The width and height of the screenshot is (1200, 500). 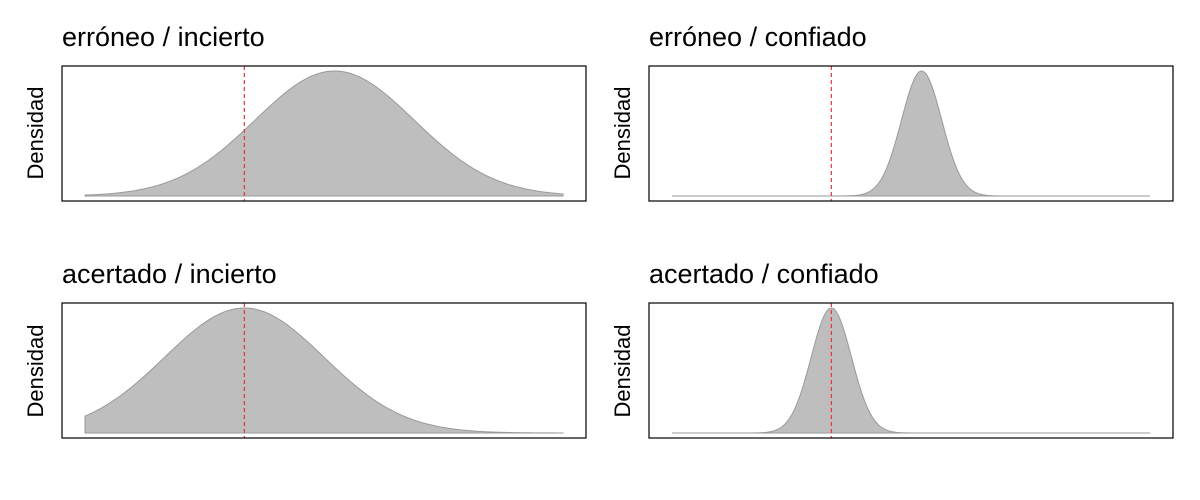 What do you see at coordinates (758, 37) in the screenshot?
I see `panel-title: erróneo / confiado` at bounding box center [758, 37].